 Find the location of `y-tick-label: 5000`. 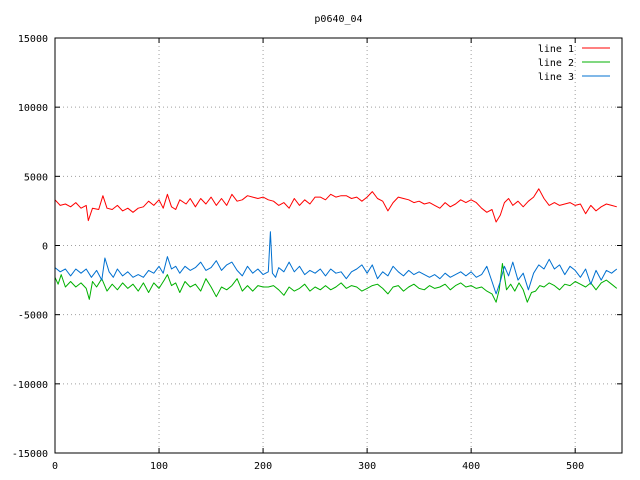

y-tick-label: 5000 is located at coordinates (36, 177).